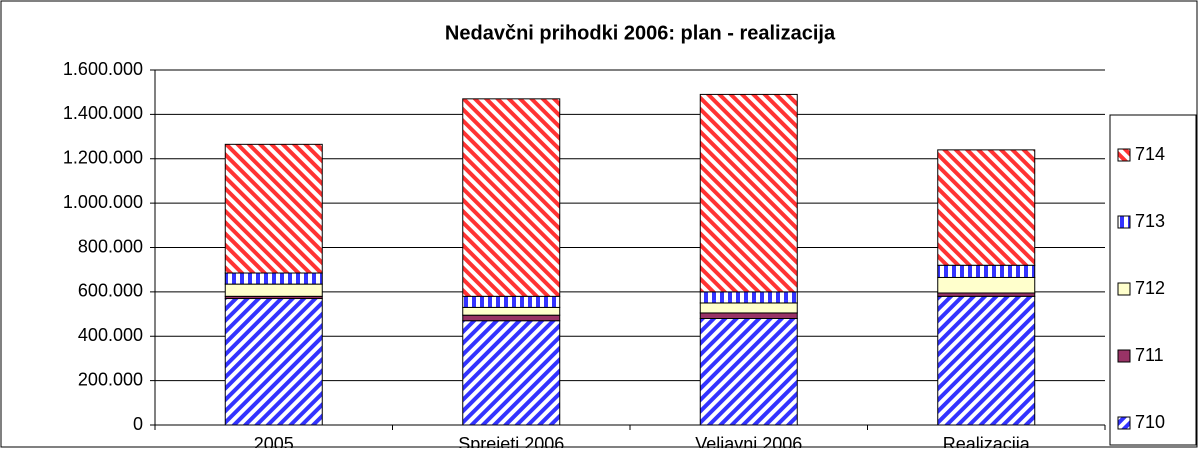 This screenshot has width=1198, height=453. What do you see at coordinates (1150, 221) in the screenshot?
I see `legend-label: 713` at bounding box center [1150, 221].